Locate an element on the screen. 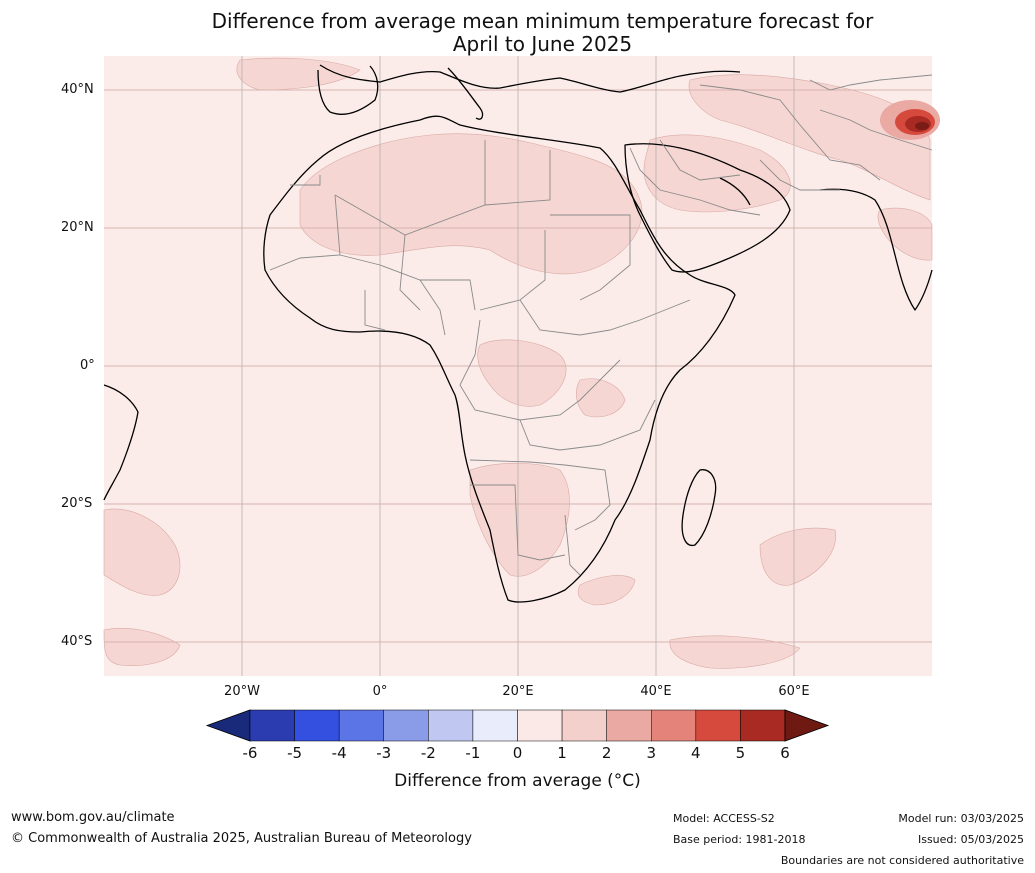 This screenshot has width=1035, height=873. madagascar-south-patch is located at coordinates (606, 590).